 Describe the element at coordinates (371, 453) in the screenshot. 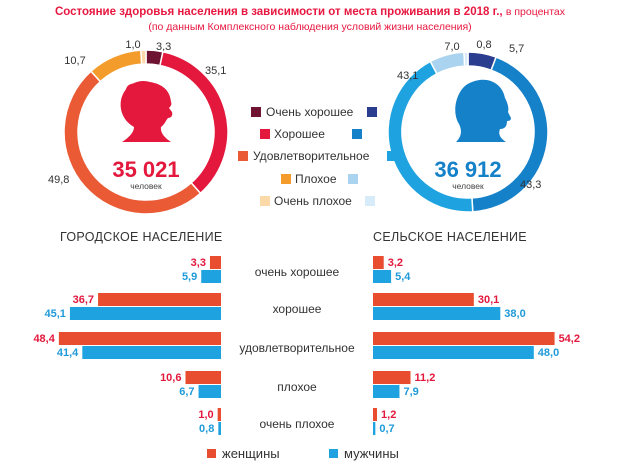

I see `men-legend-label: мужчины` at that location.